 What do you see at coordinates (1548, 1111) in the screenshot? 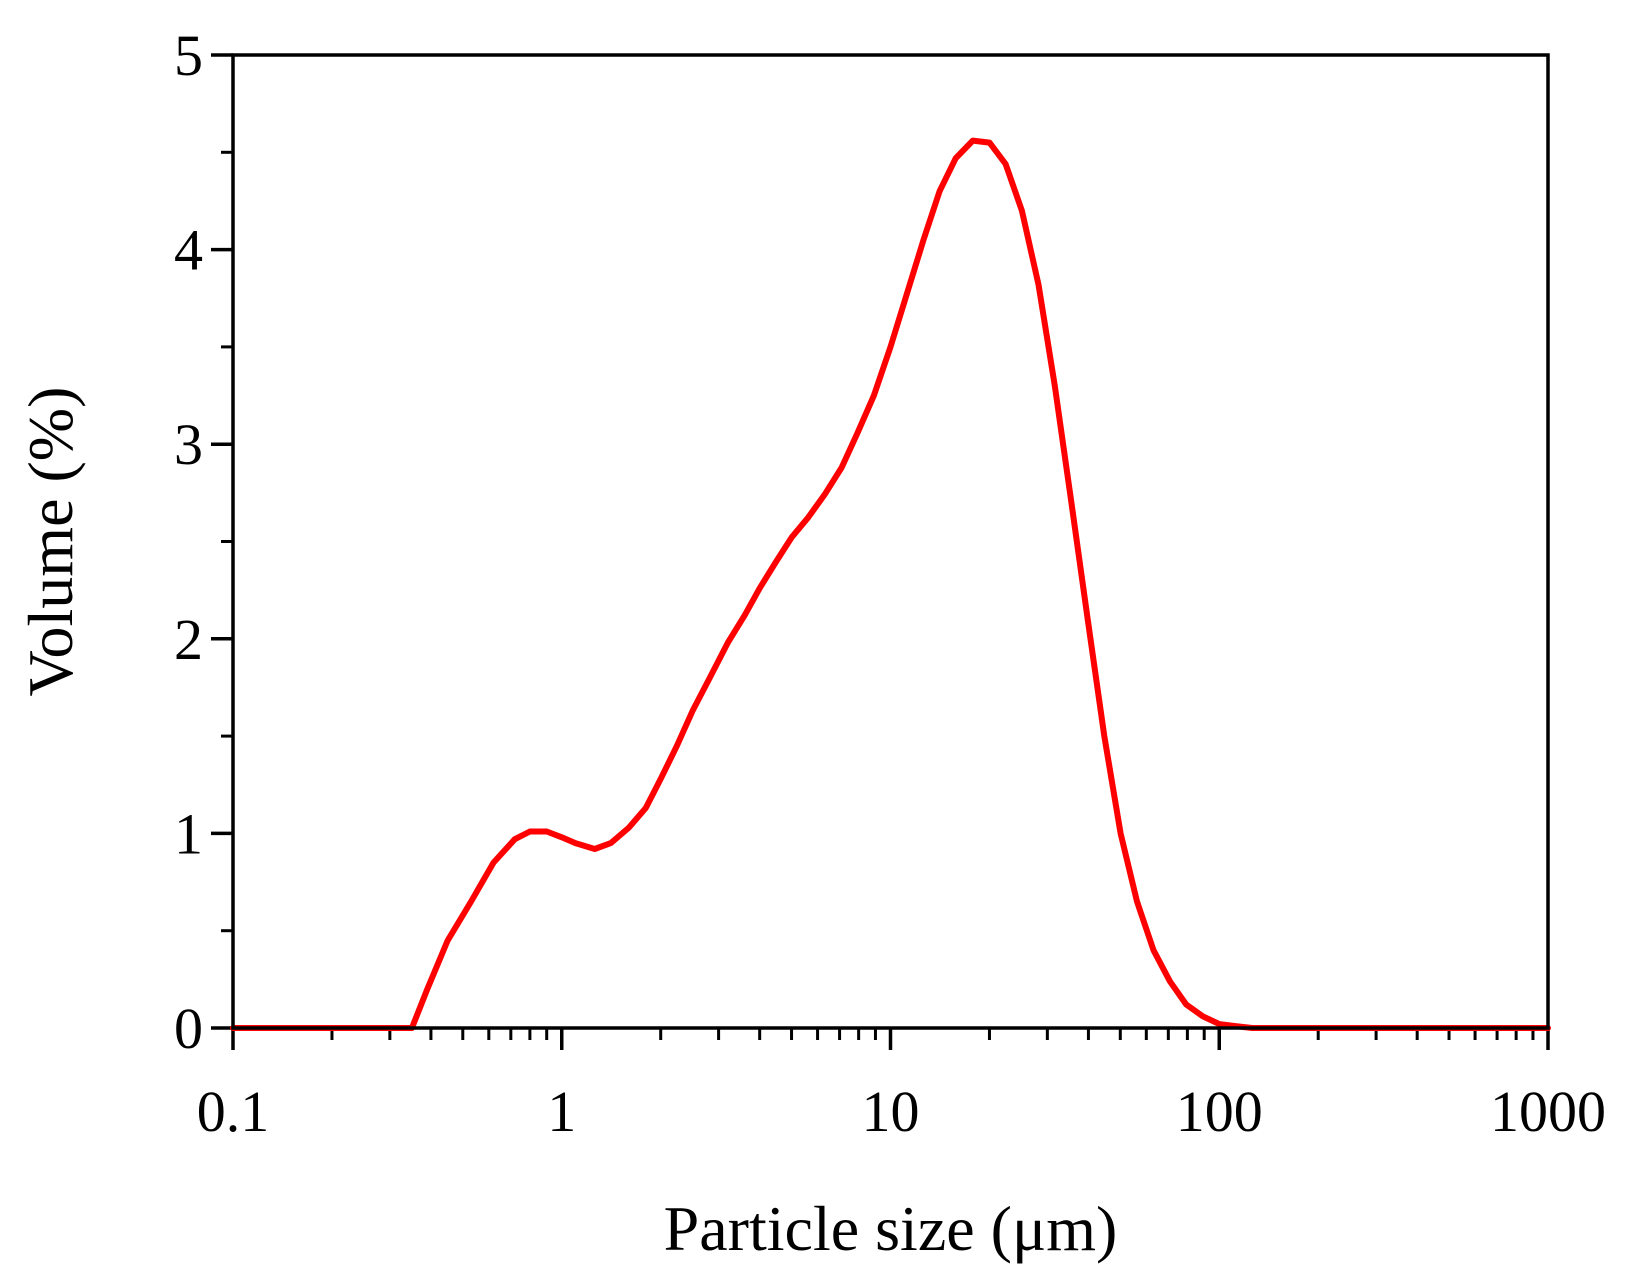
I see `x-tick-label: 1000` at bounding box center [1548, 1111].